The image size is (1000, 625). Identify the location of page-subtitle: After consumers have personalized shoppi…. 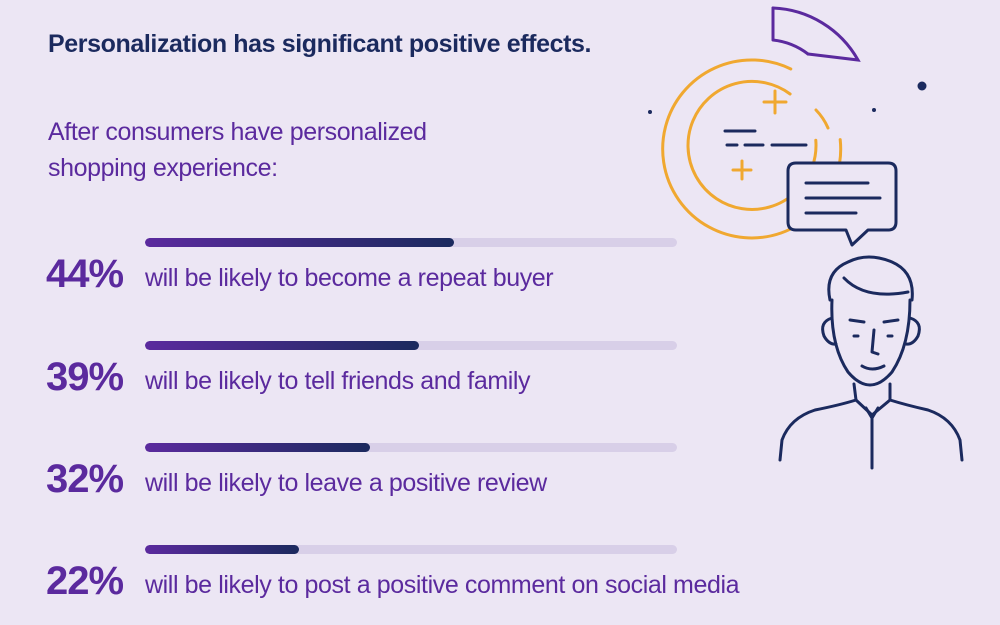
(237, 150).